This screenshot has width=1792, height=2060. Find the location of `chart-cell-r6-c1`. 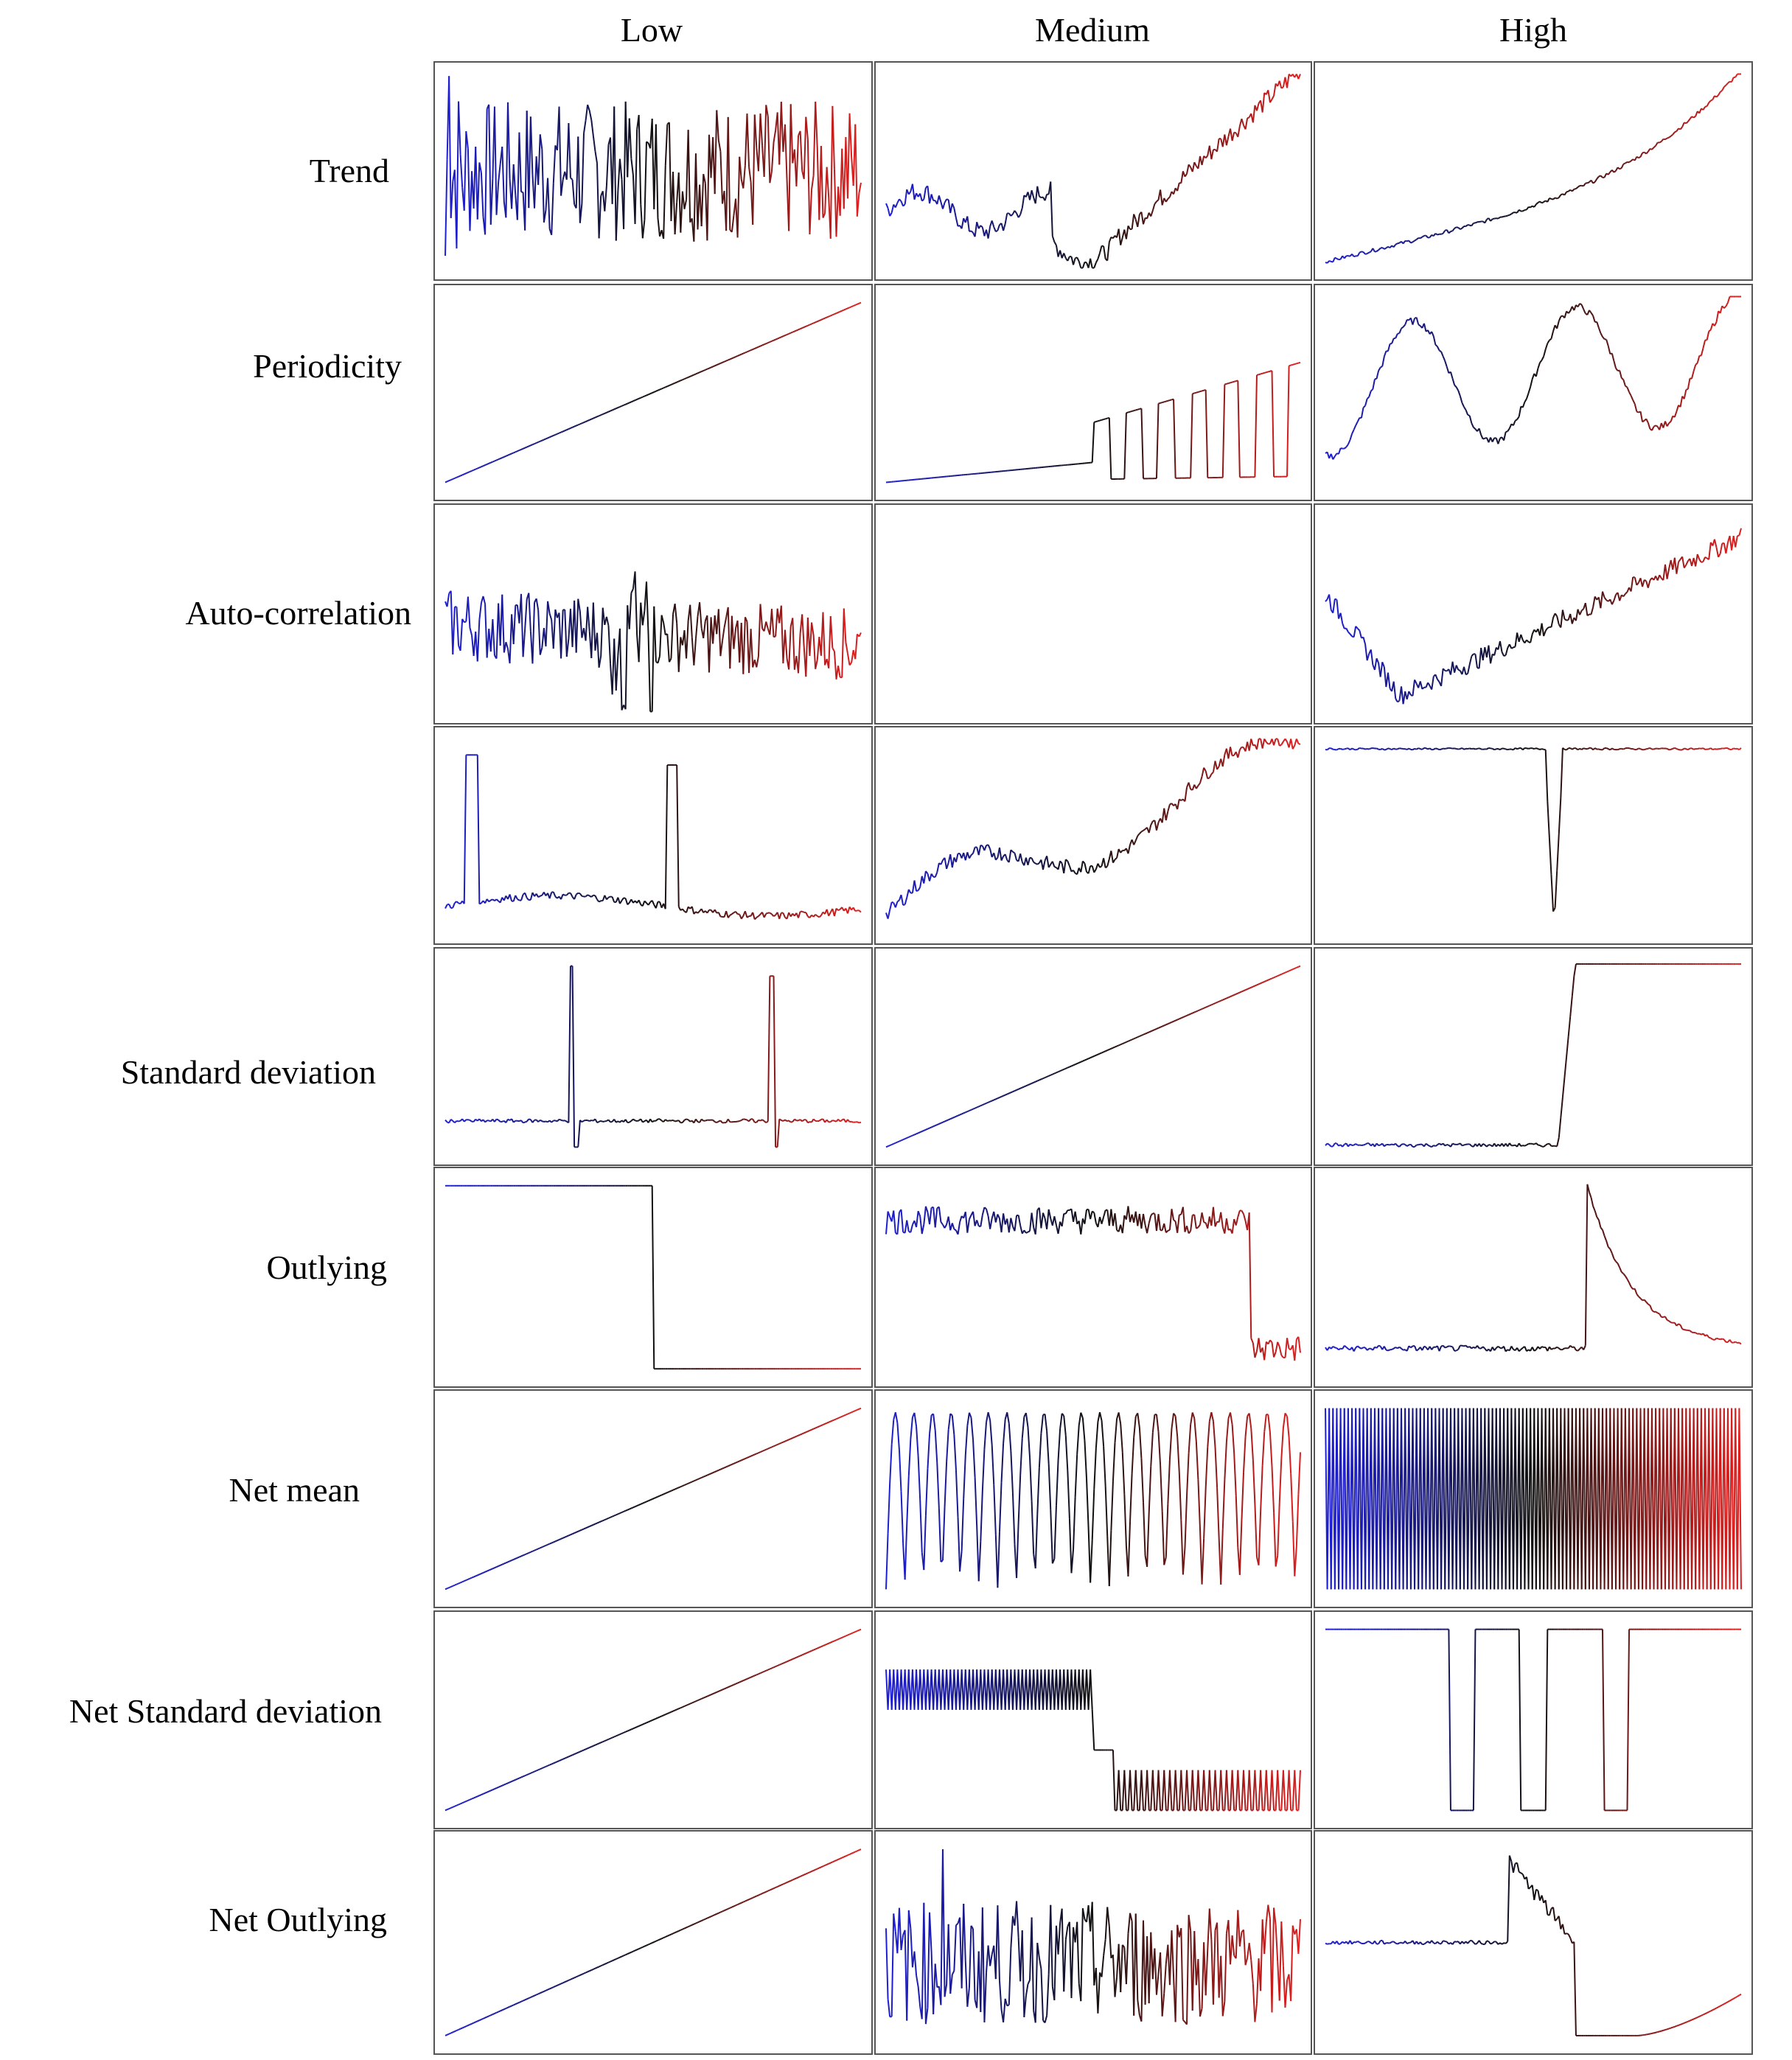

chart-cell-r6-c1 is located at coordinates (1093, 1498).